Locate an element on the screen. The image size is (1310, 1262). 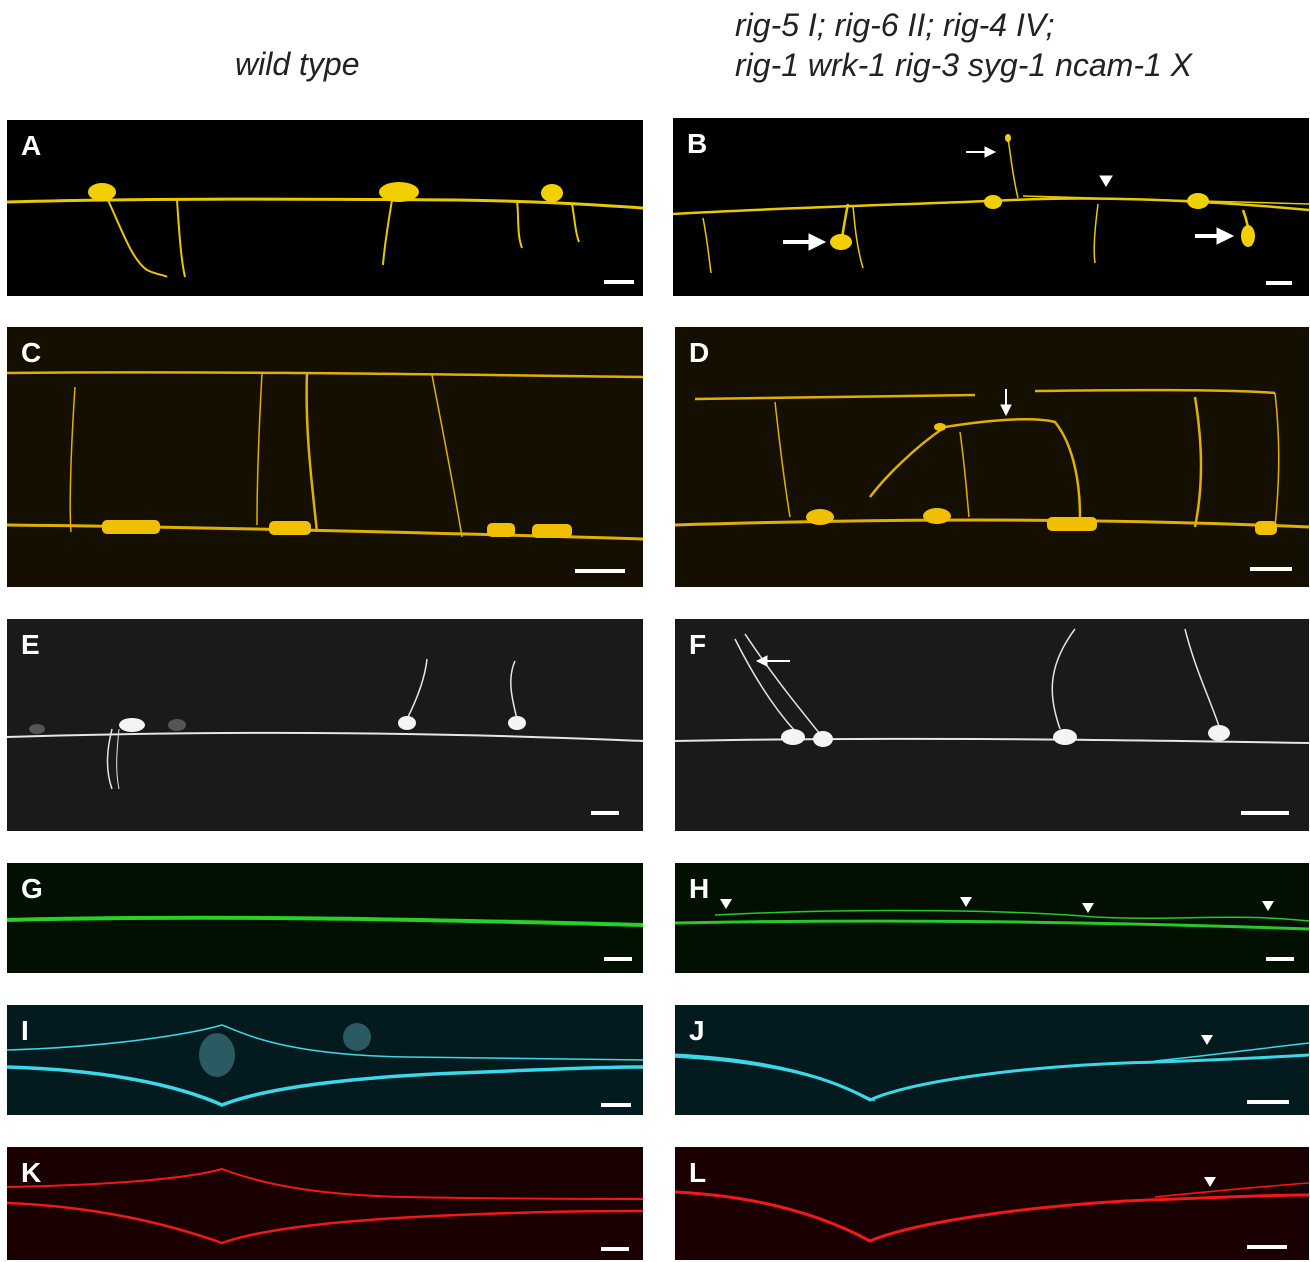
panel-c-neurons is located at coordinates (325, 456).